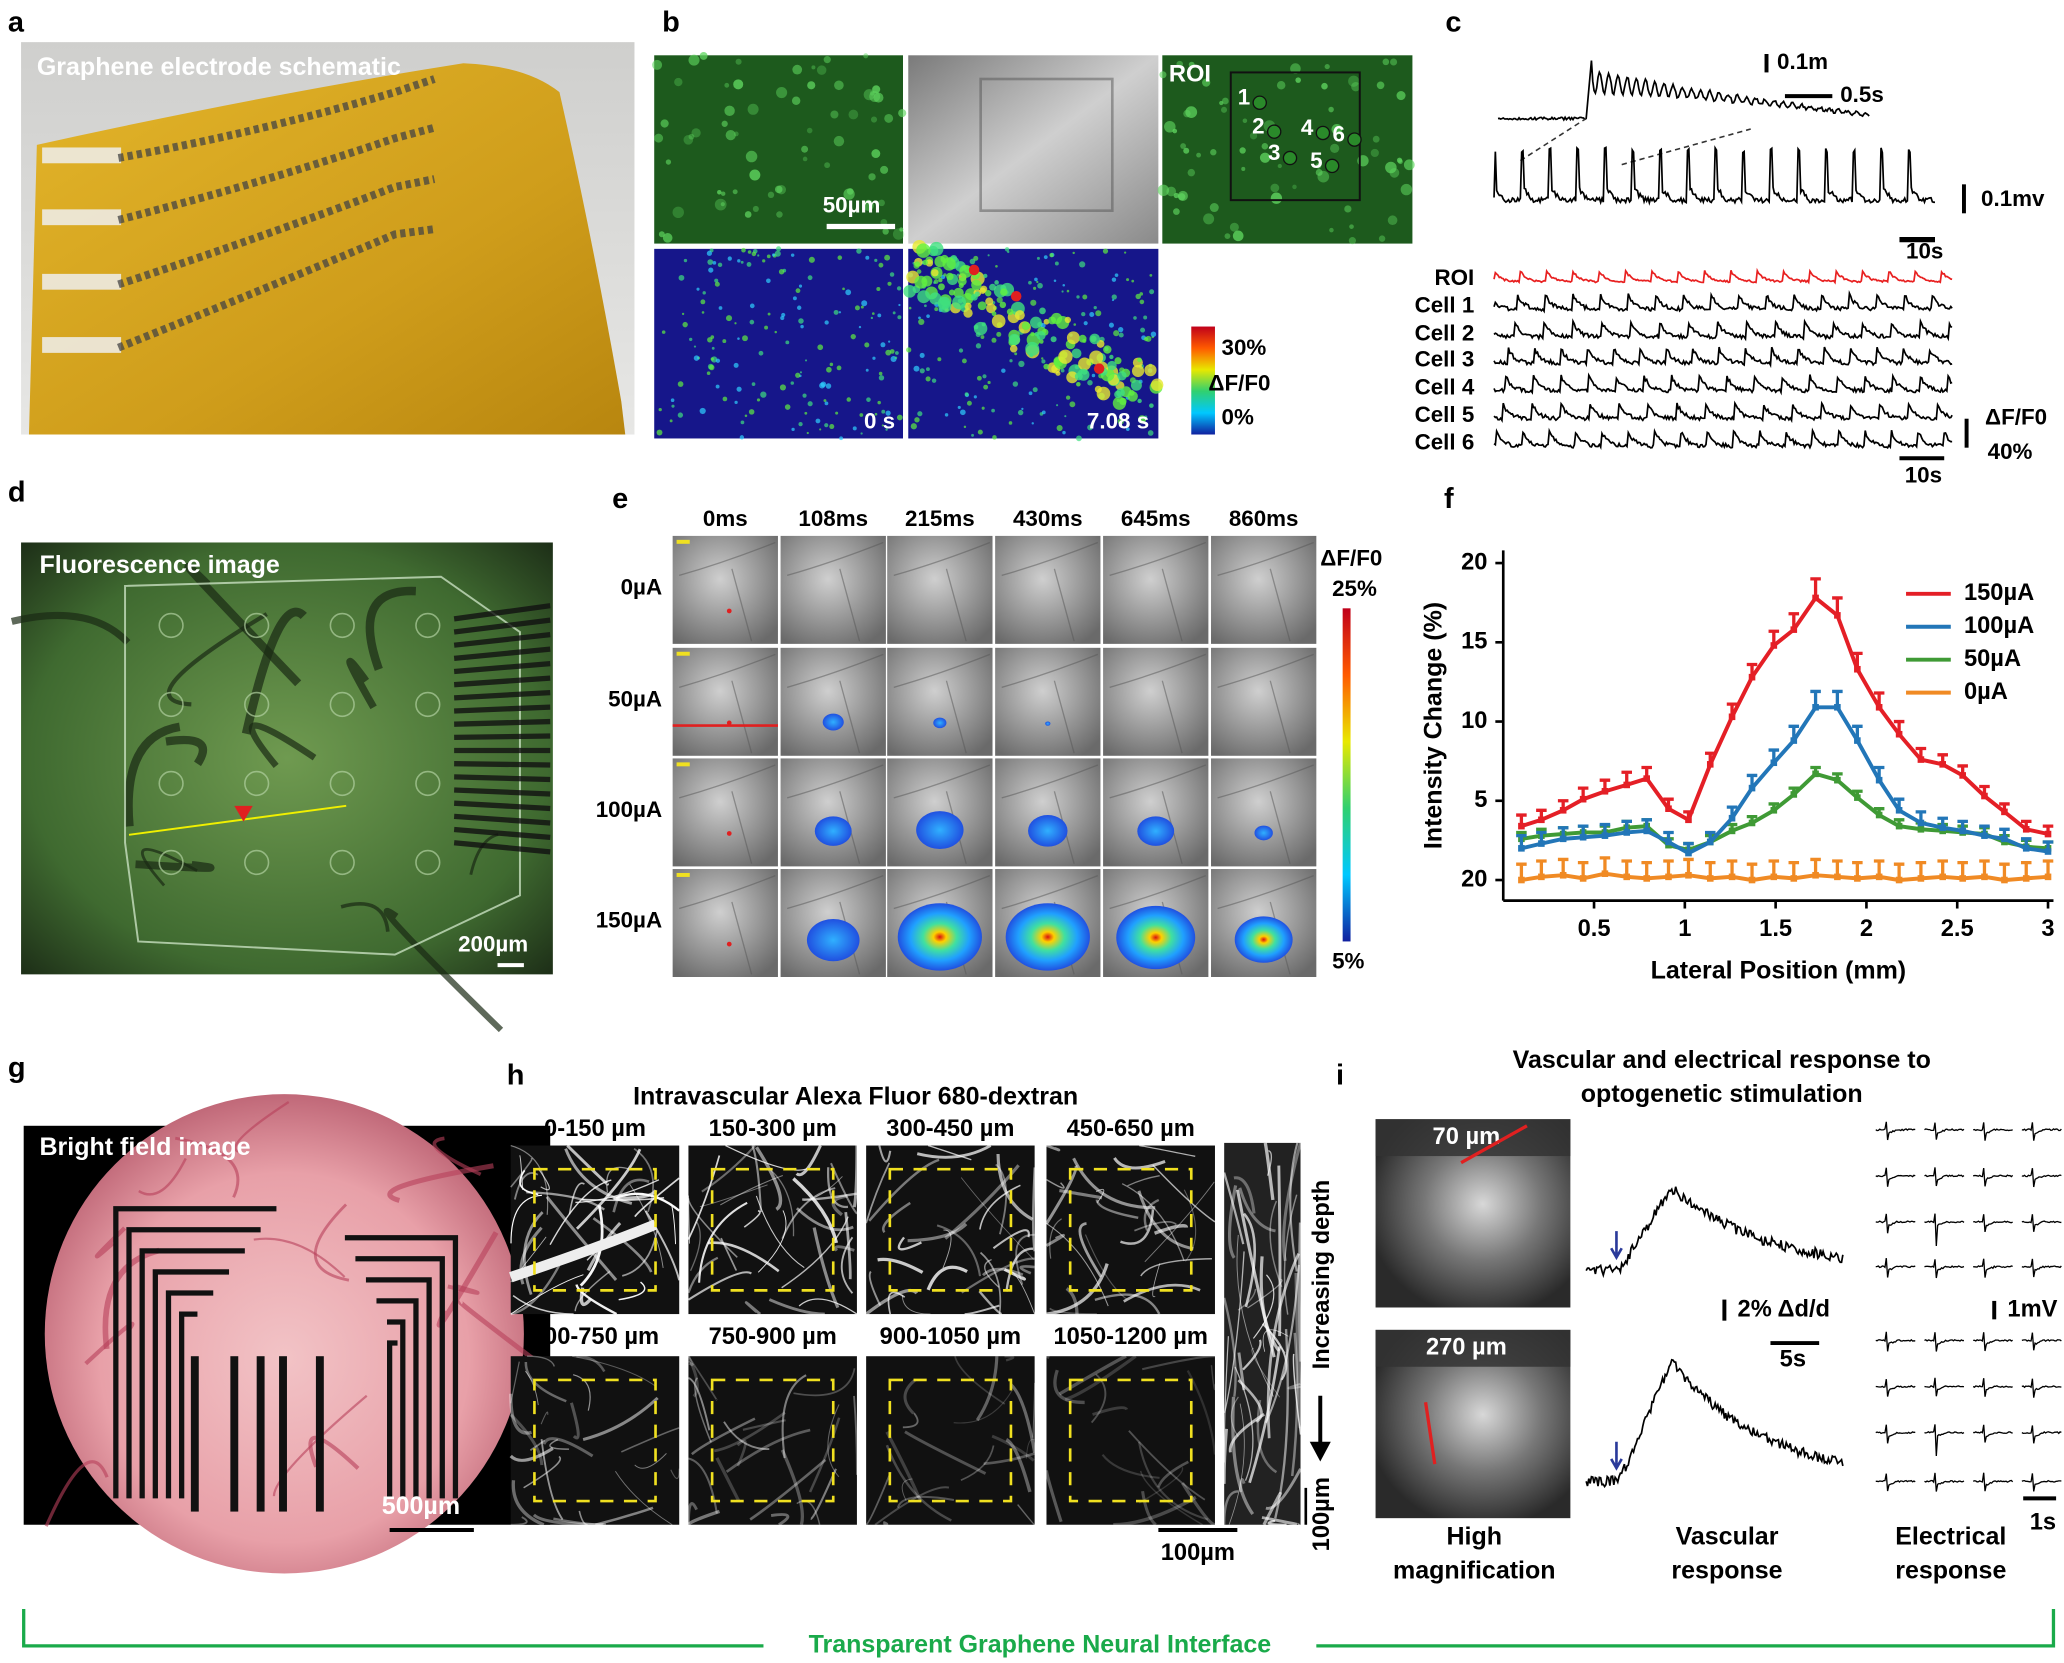  Describe the element at coordinates (1033, 149) in the screenshot. I see `brightfield-tile` at that location.